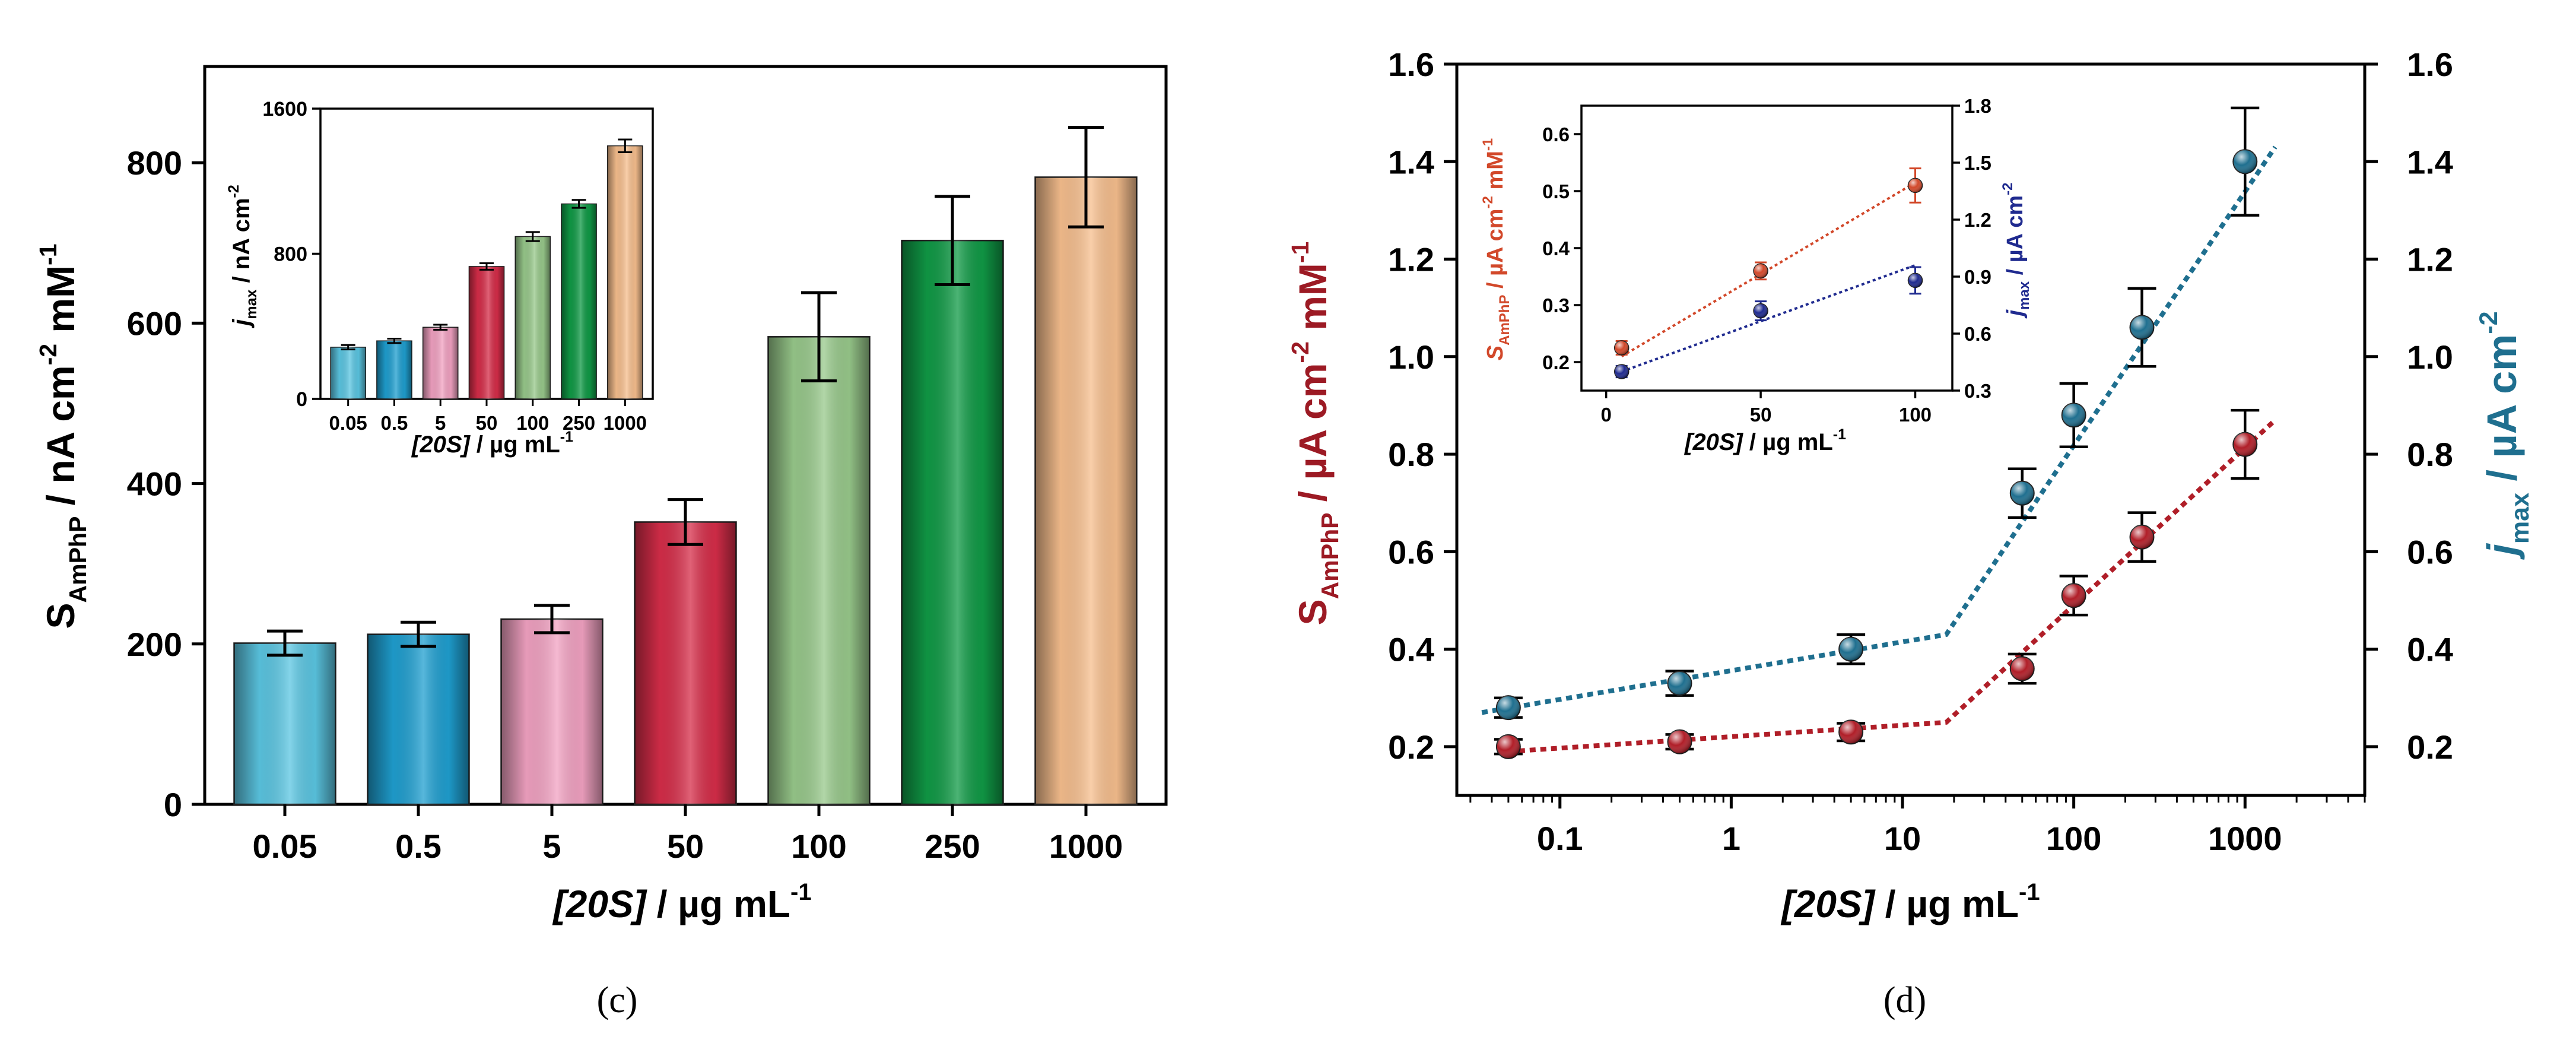  Describe the element at coordinates (441, 423) in the screenshot. I see `c-inset-xtick-label: 5` at that location.